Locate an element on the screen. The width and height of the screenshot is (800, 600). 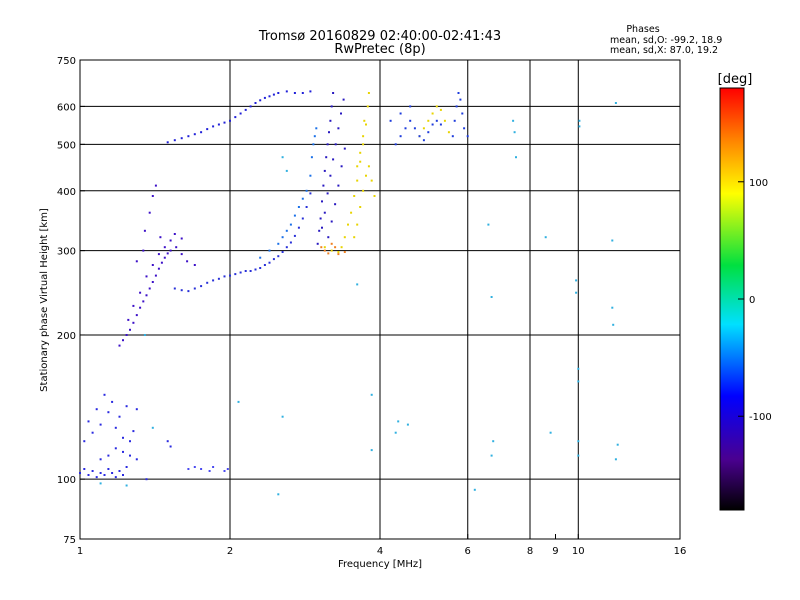
colorbar-label: [deg] is located at coordinates (735, 79).